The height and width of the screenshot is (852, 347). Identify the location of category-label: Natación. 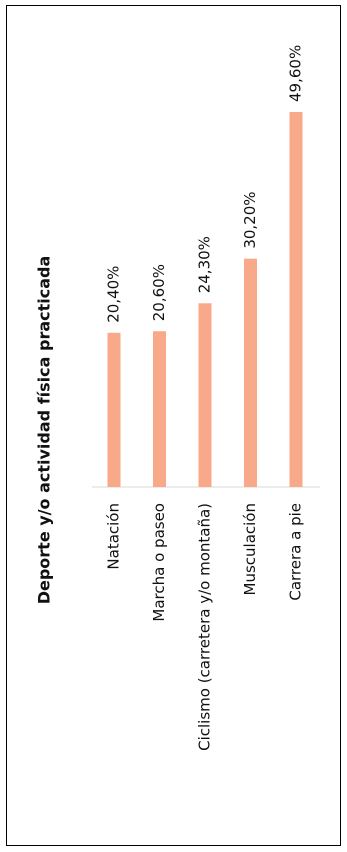
(114, 536).